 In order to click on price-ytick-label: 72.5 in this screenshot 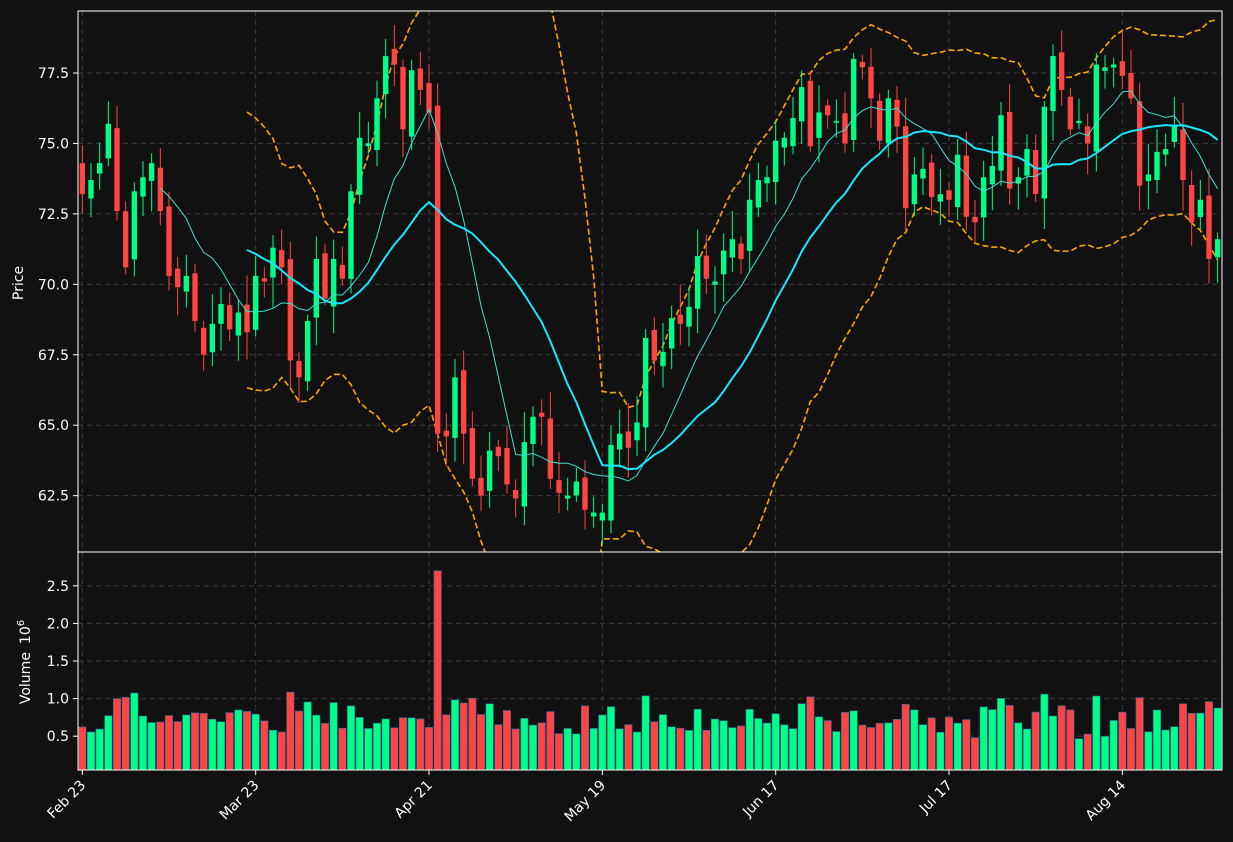, I will do `click(53, 215)`.